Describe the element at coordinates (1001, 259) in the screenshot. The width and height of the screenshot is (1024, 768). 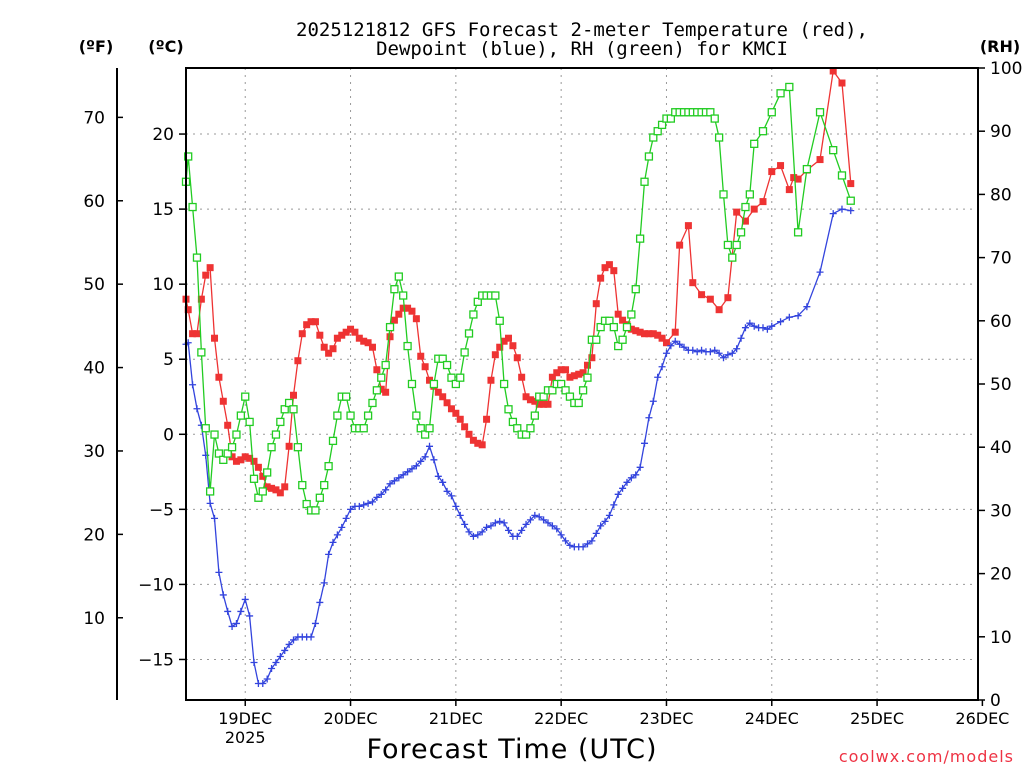
I see `rh-tick-label: 70` at that location.